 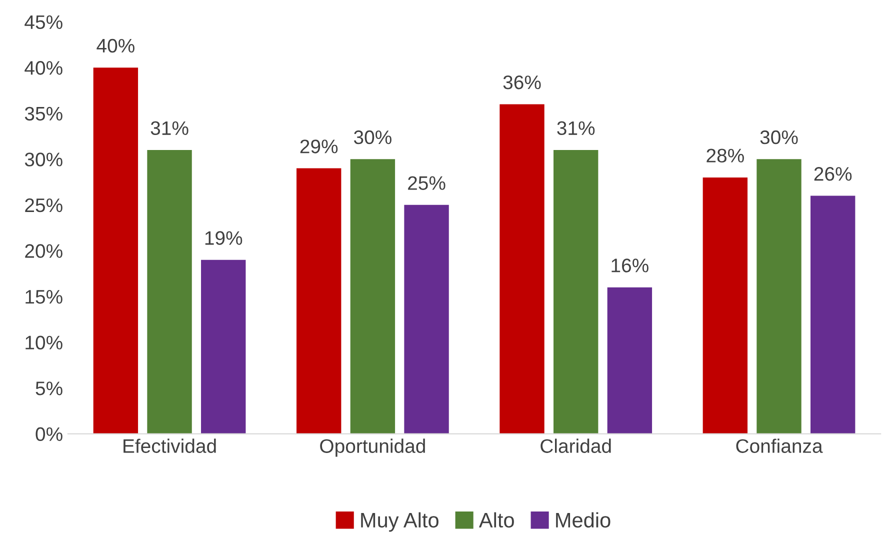 What do you see at coordinates (725, 155) in the screenshot?
I see `data-label: 28%` at bounding box center [725, 155].